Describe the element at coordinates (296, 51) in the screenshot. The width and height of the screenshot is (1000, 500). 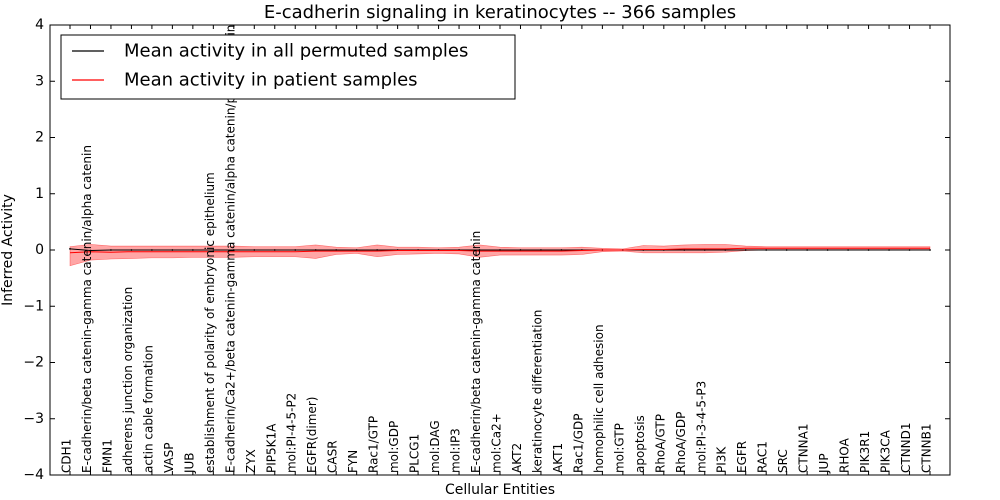
I see `legend-label: Mean activity in all permuted samples` at that location.